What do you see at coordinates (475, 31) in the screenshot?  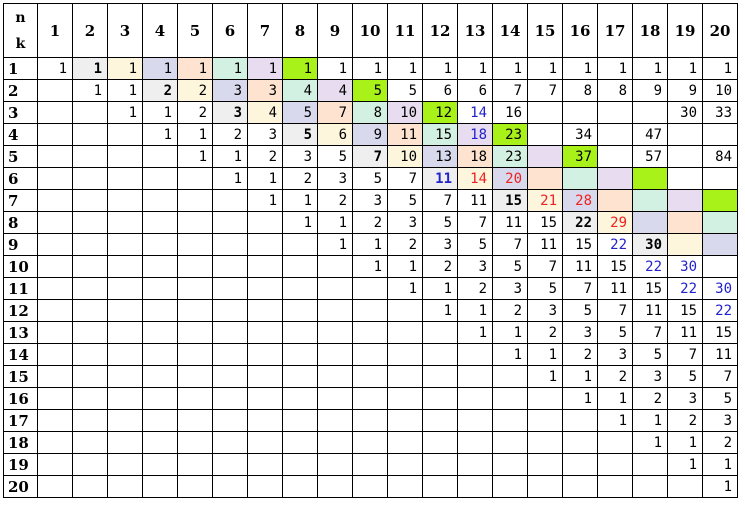 I see `column-header-n: 13` at bounding box center [475, 31].